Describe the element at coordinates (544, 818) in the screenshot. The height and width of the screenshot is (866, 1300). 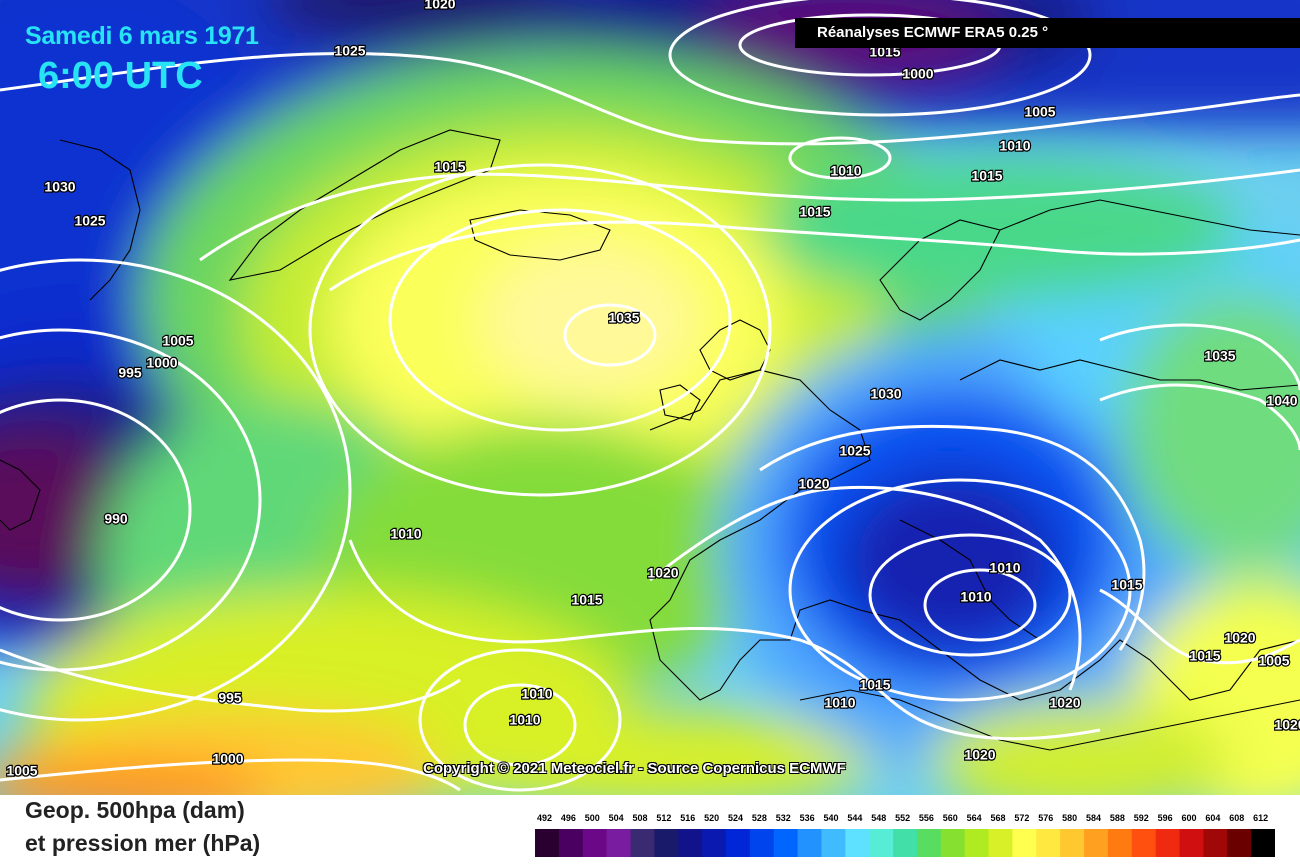
I see `scale-tick-label: 492` at that location.